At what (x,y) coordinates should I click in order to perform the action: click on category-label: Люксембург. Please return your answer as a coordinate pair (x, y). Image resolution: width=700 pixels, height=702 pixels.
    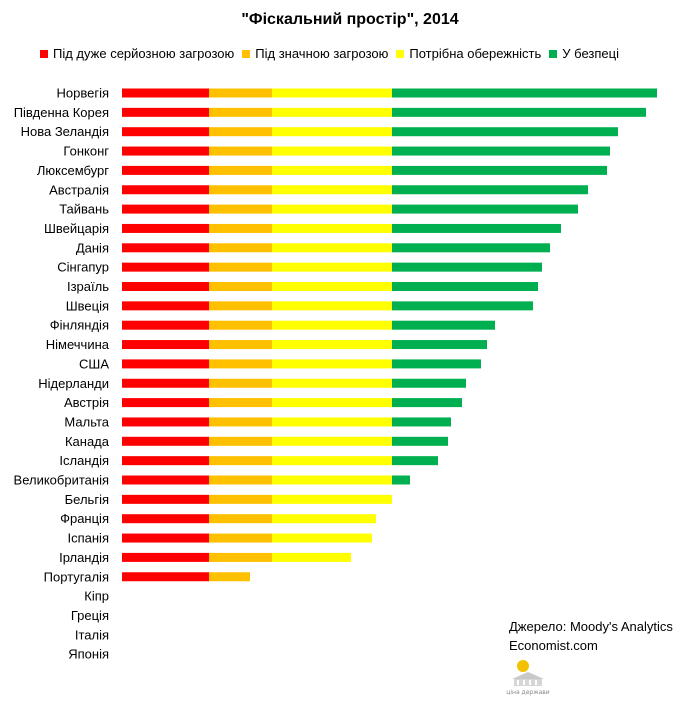
    Looking at the image, I should click on (73, 170).